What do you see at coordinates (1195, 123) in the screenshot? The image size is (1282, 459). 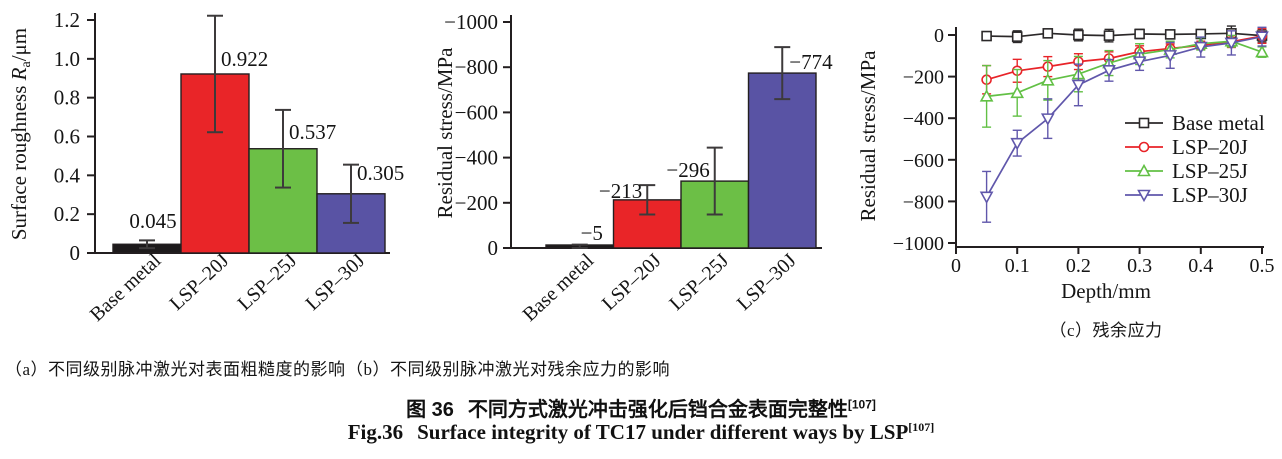 I see `legend-item-base-metal: Base metal` at bounding box center [1195, 123].